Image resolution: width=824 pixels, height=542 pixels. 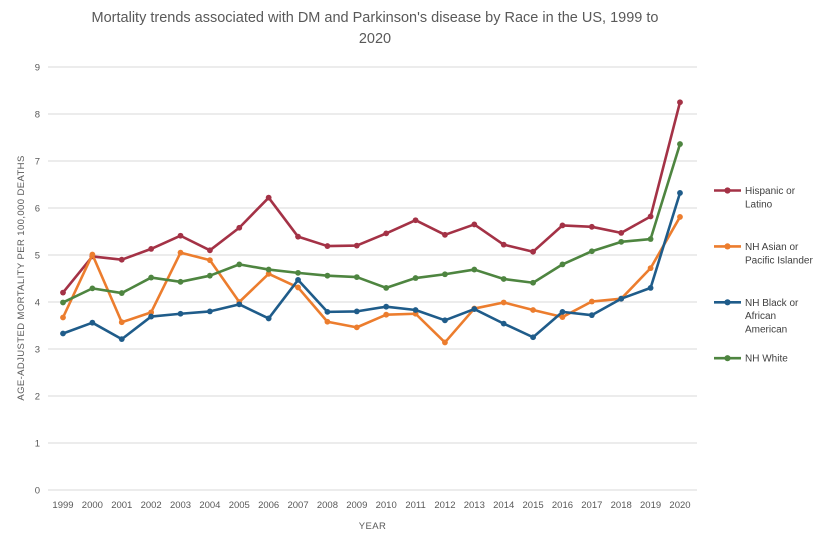 What do you see at coordinates (444, 505) in the screenshot?
I see `x-tick-label: 2012` at bounding box center [444, 505].